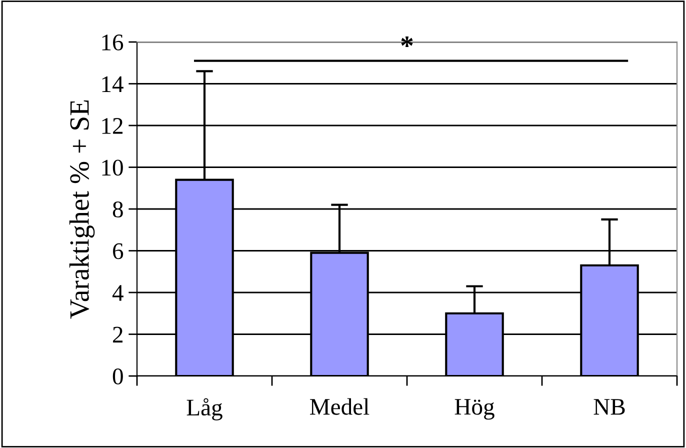  Describe the element at coordinates (113, 84) in the screenshot. I see `y-tick-label: 14` at that location.